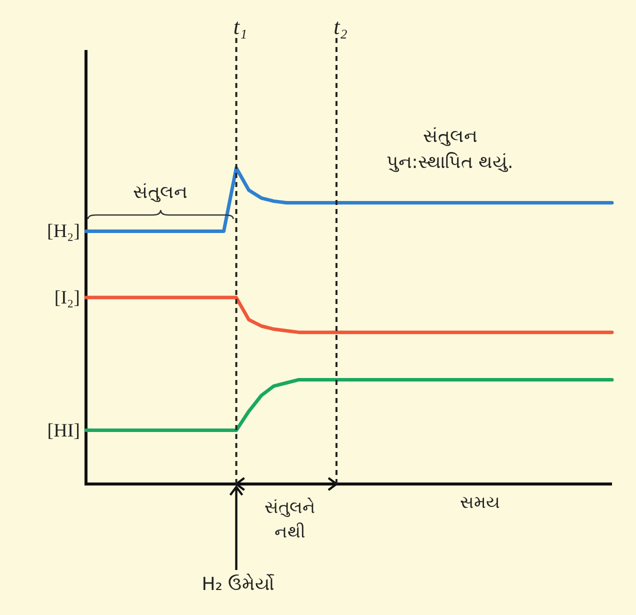 This screenshot has height=615, width=636. I want to click on x-axis-title: સમય, so click(480, 503).